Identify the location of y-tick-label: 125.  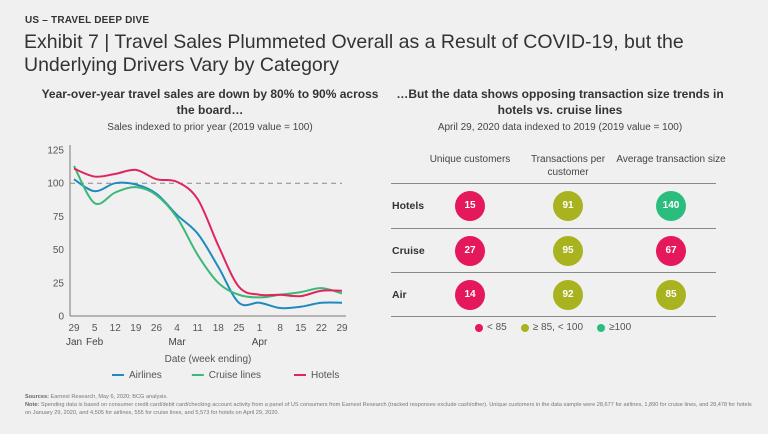
(55, 151).